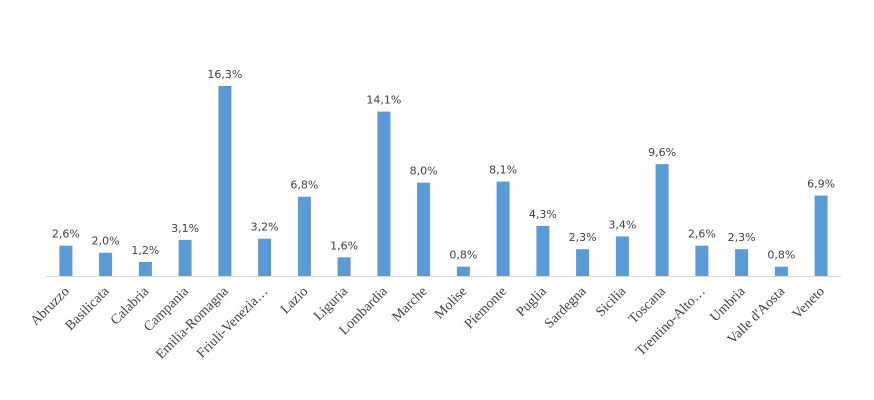 This screenshot has width=874, height=400. What do you see at coordinates (410, 304) in the screenshot?
I see `x-tick-label: Marche` at bounding box center [410, 304].